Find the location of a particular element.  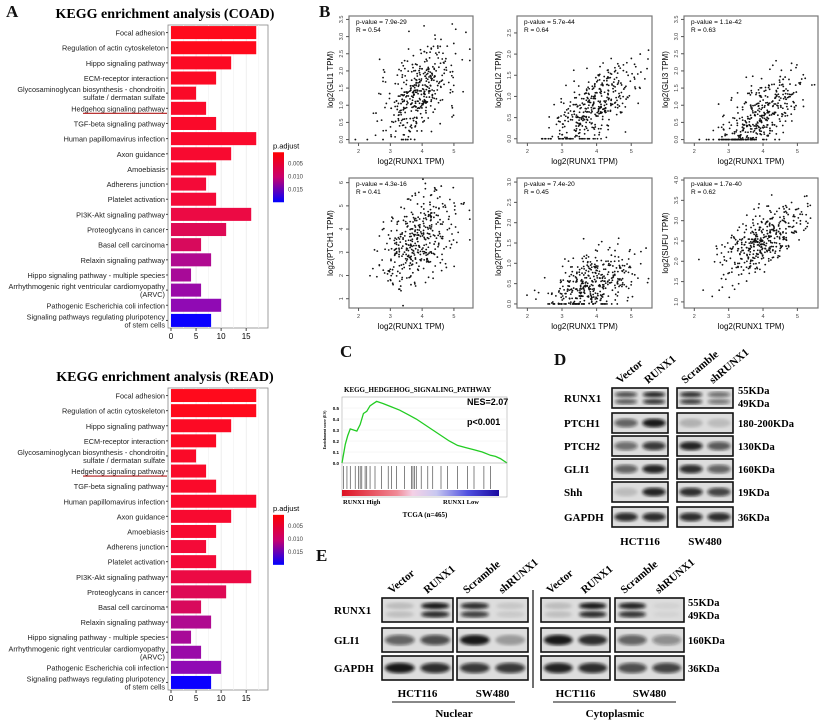

x-tick-label: 4 is located at coordinates (422, 317).